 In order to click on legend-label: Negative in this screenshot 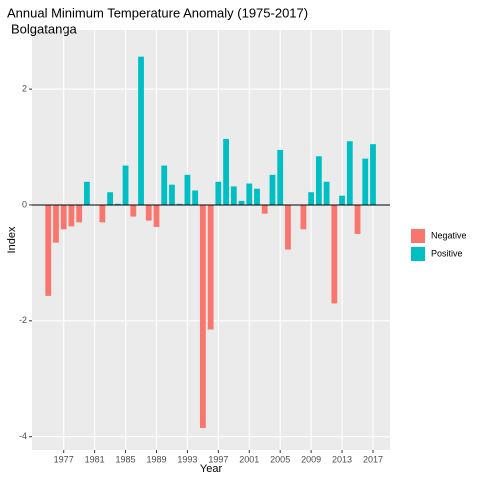, I will do `click(449, 235)`.